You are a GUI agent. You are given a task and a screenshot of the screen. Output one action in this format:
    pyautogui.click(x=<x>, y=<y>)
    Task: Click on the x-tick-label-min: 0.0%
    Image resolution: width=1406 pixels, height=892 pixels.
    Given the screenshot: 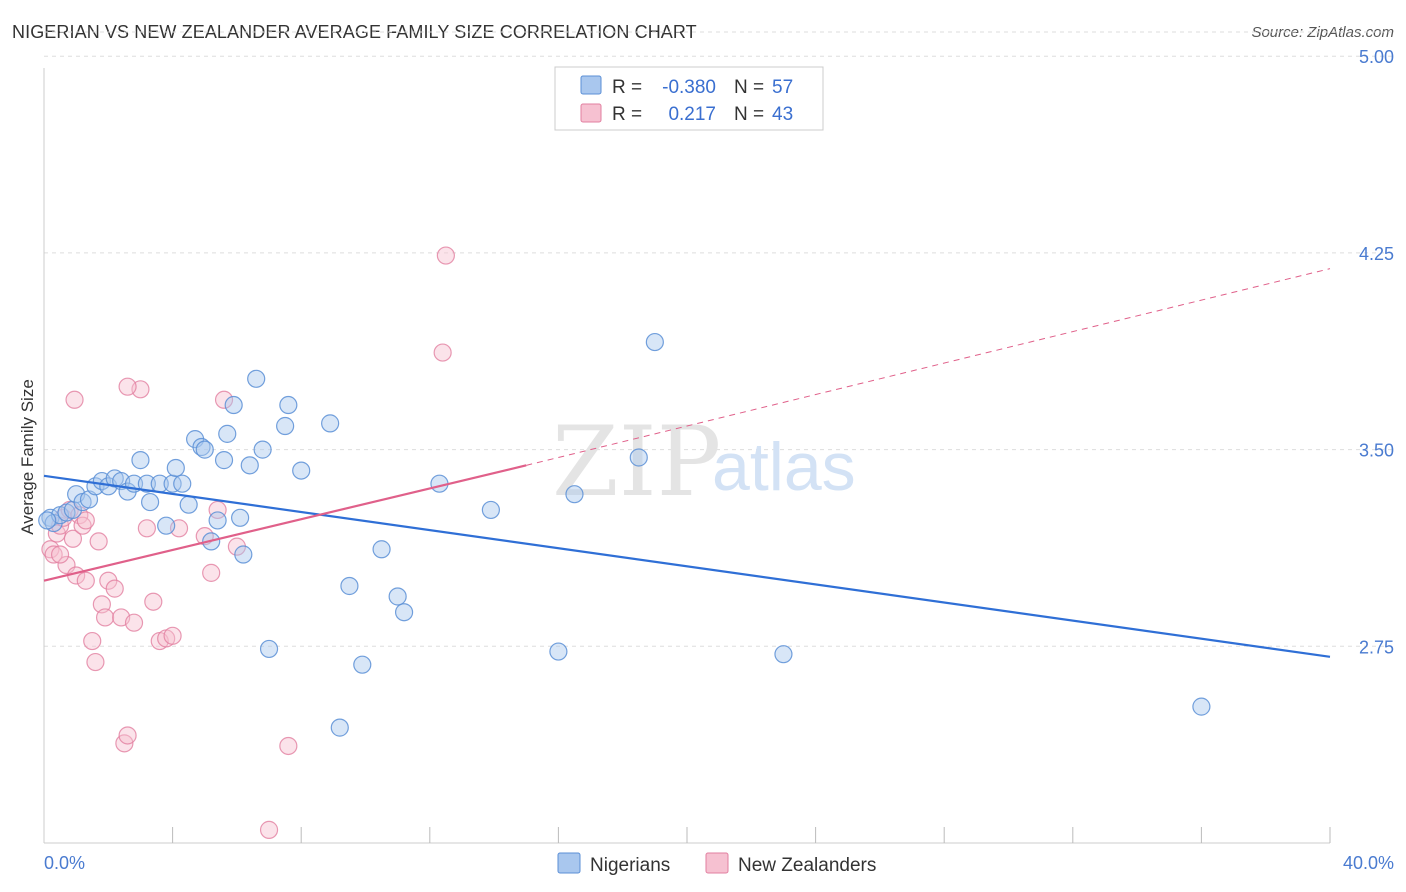 What is the action you would take?
    pyautogui.click(x=64, y=863)
    